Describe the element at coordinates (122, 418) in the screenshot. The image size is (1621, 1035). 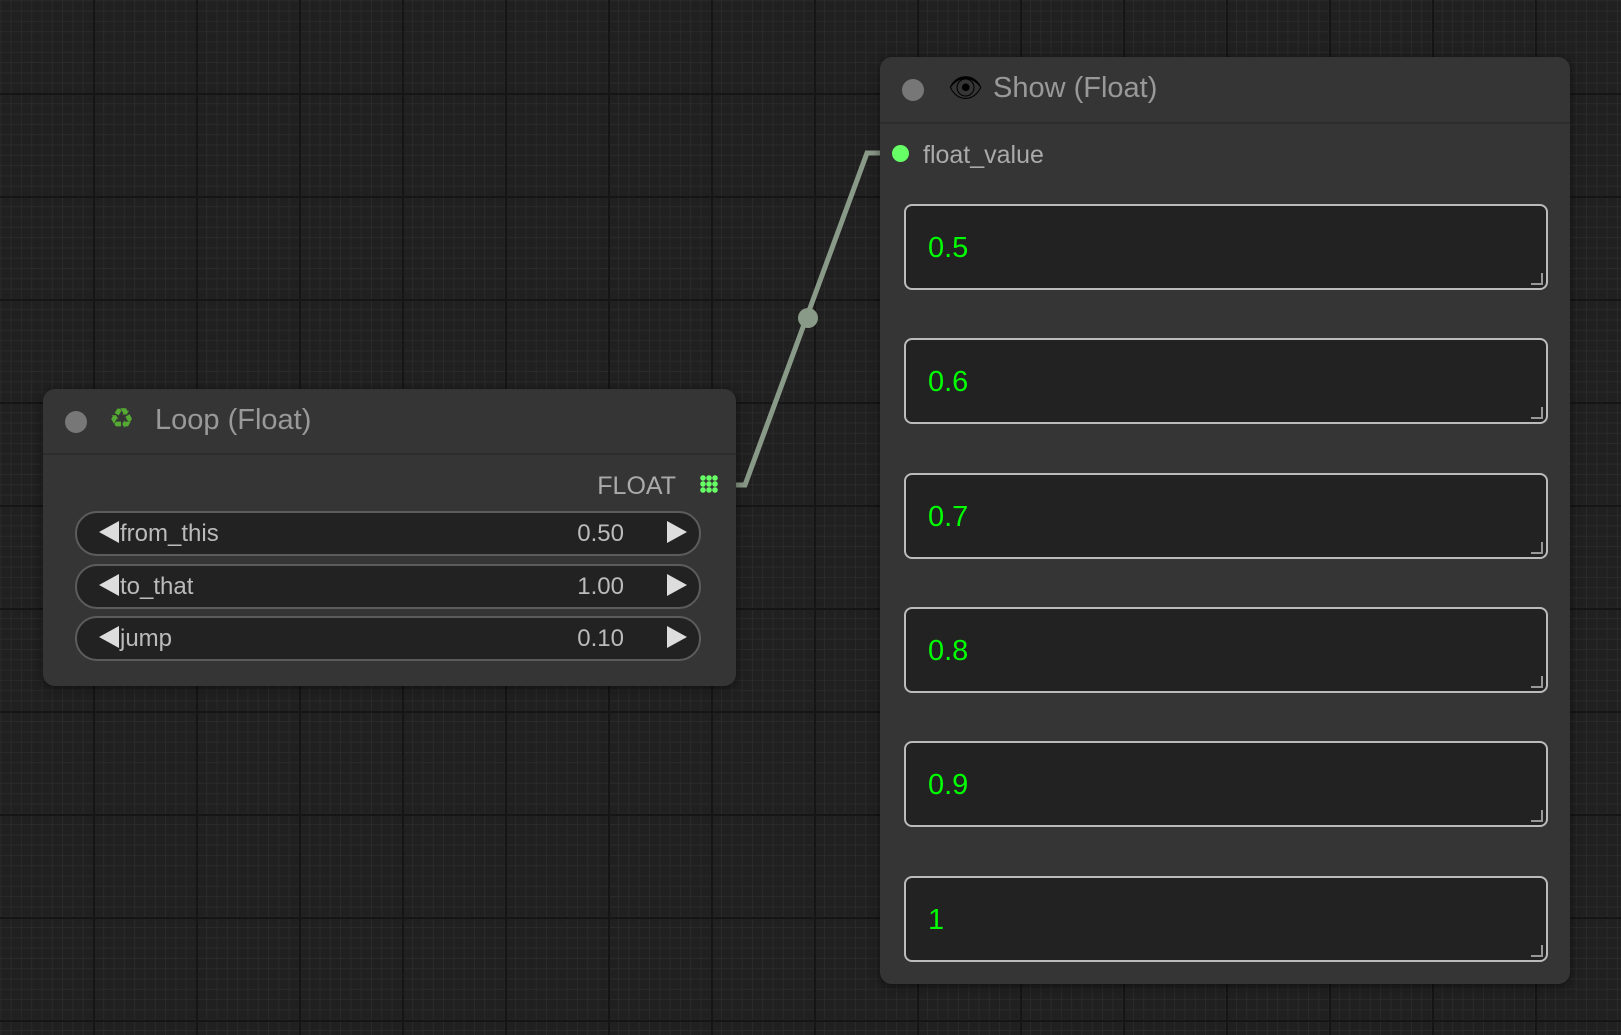
I see `recycle-icon: ♻` at that location.